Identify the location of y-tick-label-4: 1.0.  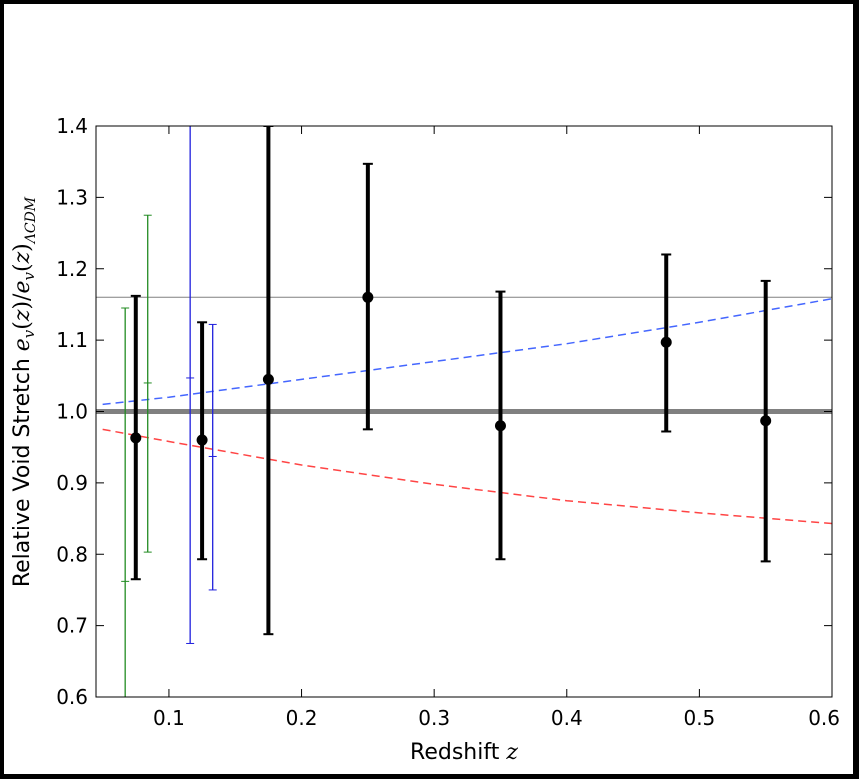
(72, 412).